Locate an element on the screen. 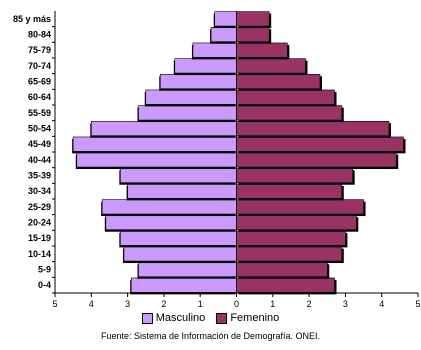 Image resolution: width=421 pixels, height=350 pixels. y-label-70-74: 70-74 is located at coordinates (39, 66).